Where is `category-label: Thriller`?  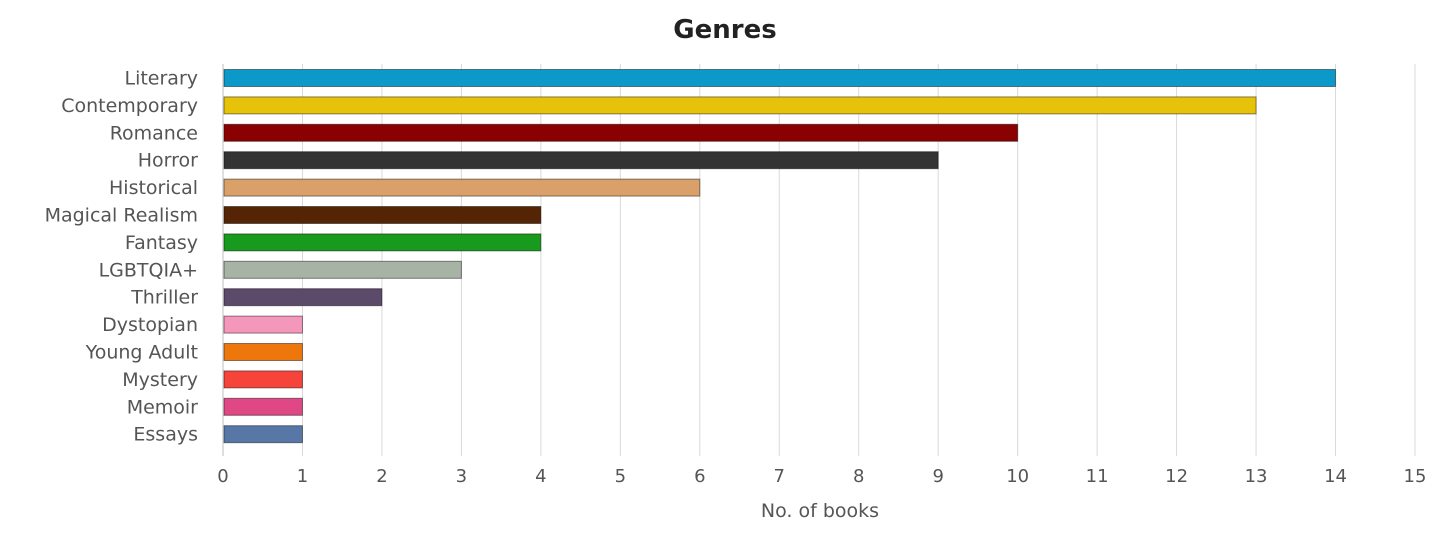
category-label: Thriller is located at coordinates (164, 298).